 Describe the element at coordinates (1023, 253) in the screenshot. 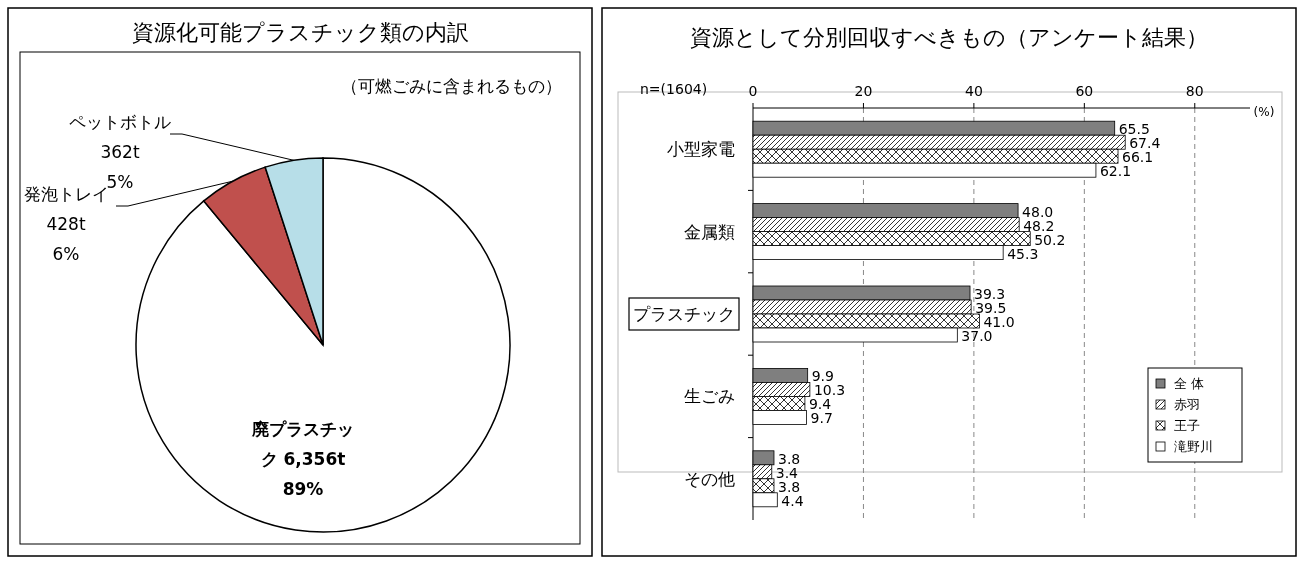

I see `data-label: 45.3` at that location.